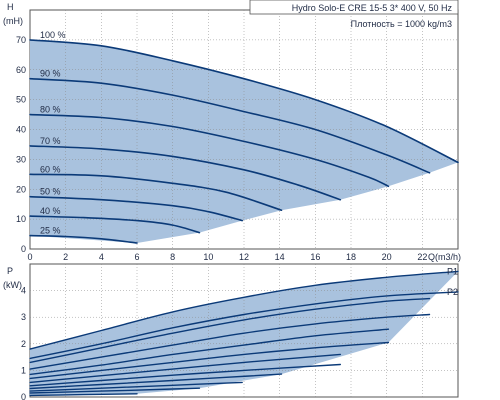  What do you see at coordinates (315, 257) in the screenshot?
I see `x-tick-label: 16` at bounding box center [315, 257].